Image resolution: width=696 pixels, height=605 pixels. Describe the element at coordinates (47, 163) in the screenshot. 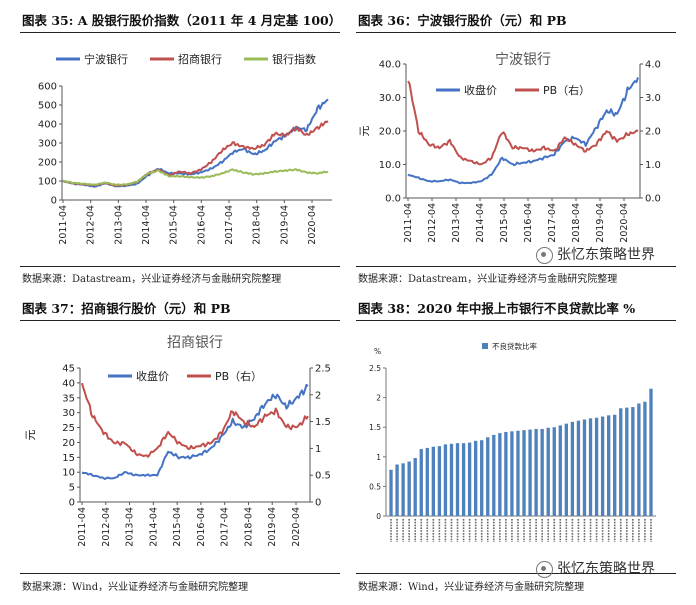

I see `y-tick-label: 200` at that location.